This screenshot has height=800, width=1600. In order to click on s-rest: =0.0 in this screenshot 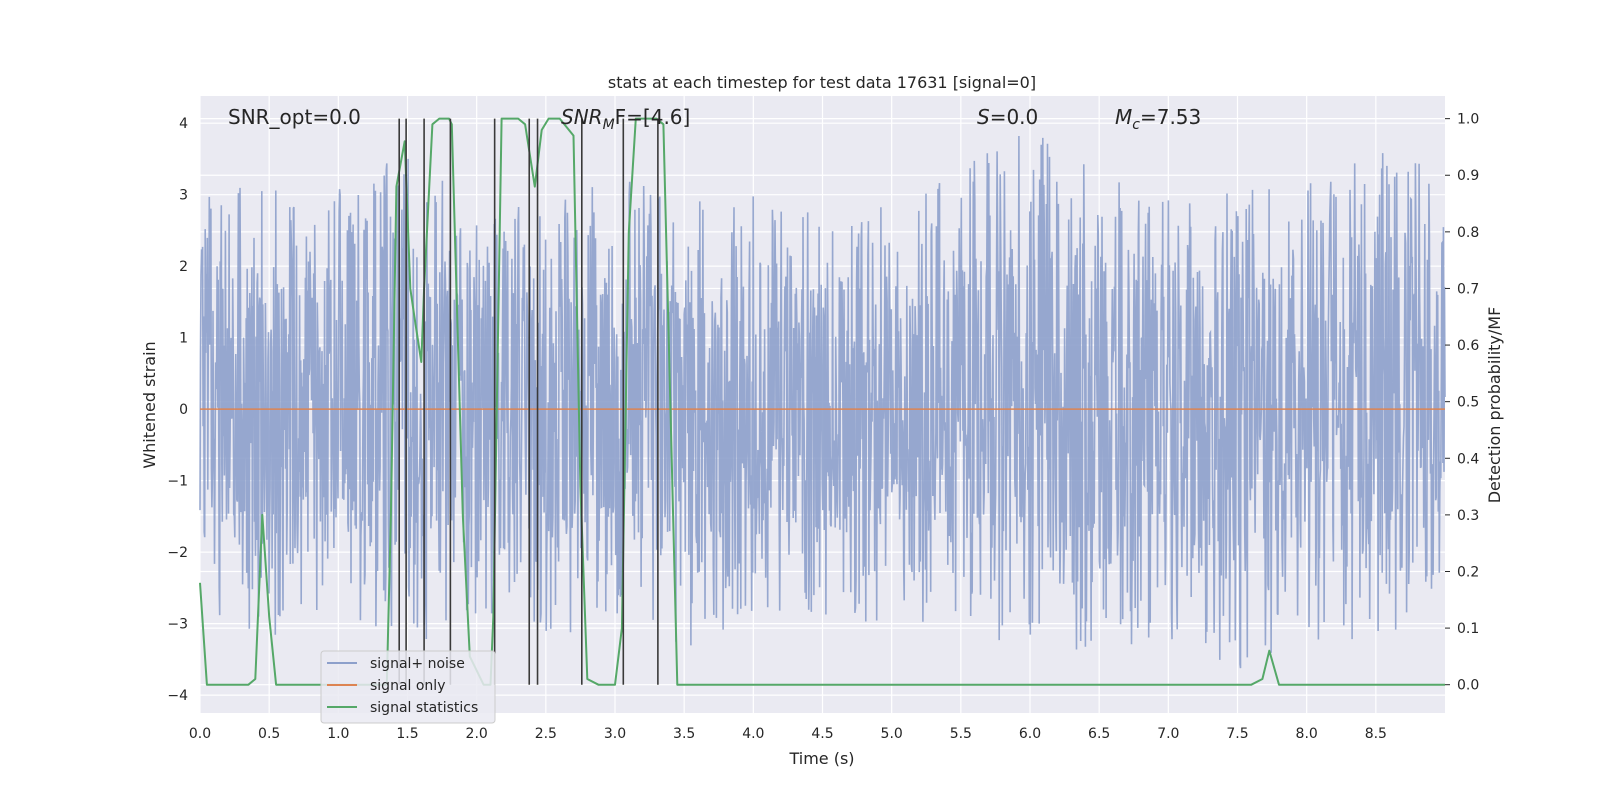, I will do `click(1014, 117)`.